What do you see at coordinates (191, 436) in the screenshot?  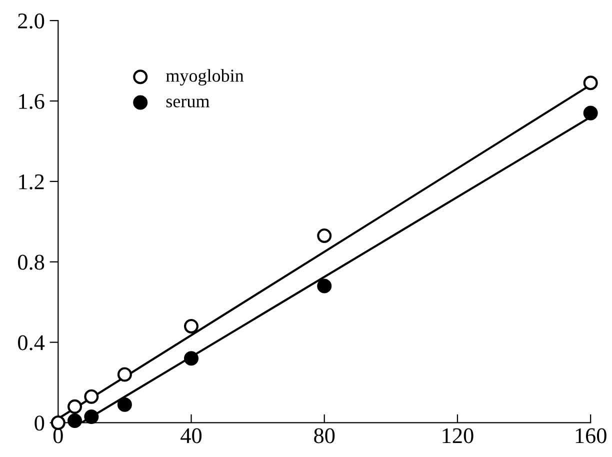 I see `x-tick-label: 40` at bounding box center [191, 436].